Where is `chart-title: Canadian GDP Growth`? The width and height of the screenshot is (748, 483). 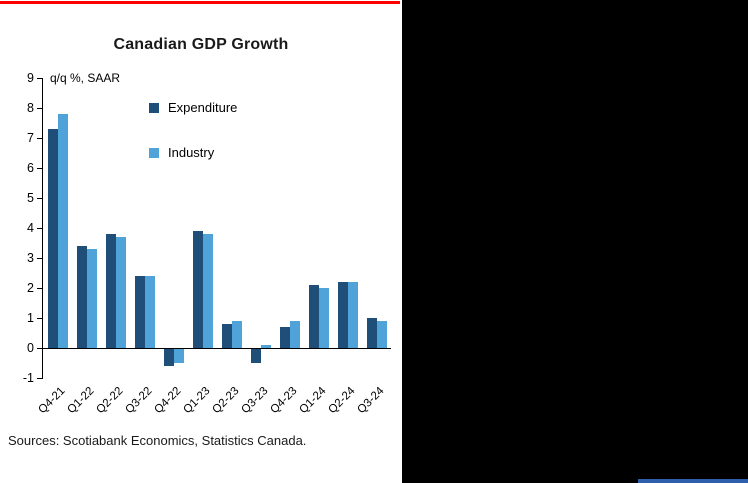 chart-title: Canadian GDP Growth is located at coordinates (201, 44).